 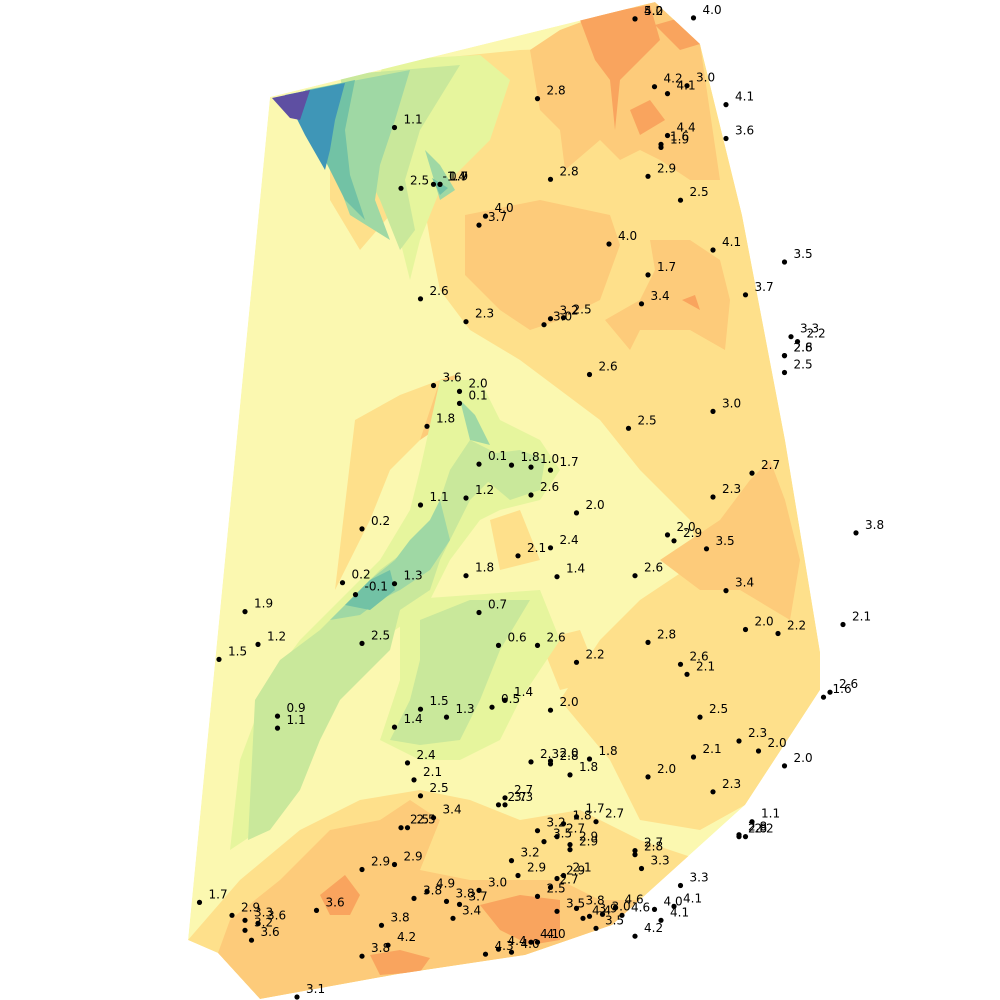 I want to click on point-value-label: 2.1, so click(x=705, y=666).